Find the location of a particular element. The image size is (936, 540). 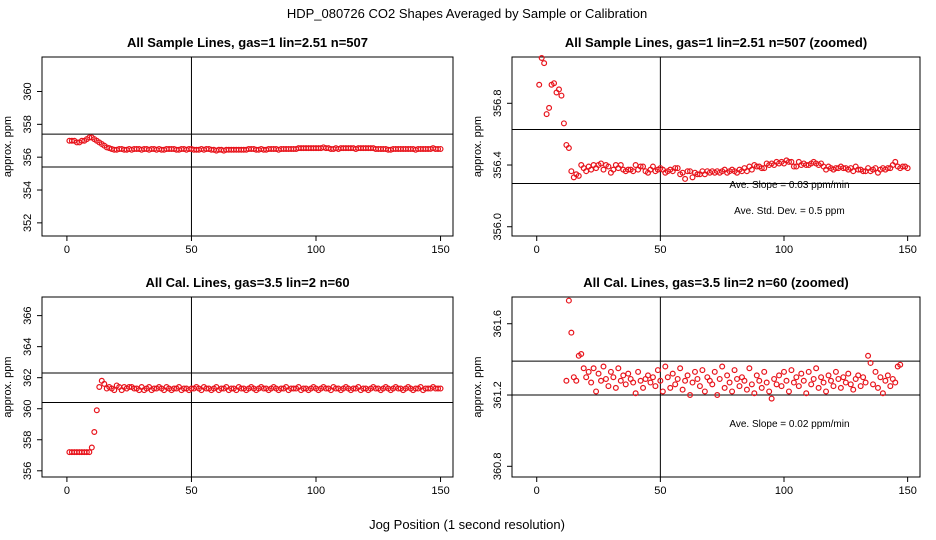

y-tick-label: 366 is located at coordinates (28, 315).